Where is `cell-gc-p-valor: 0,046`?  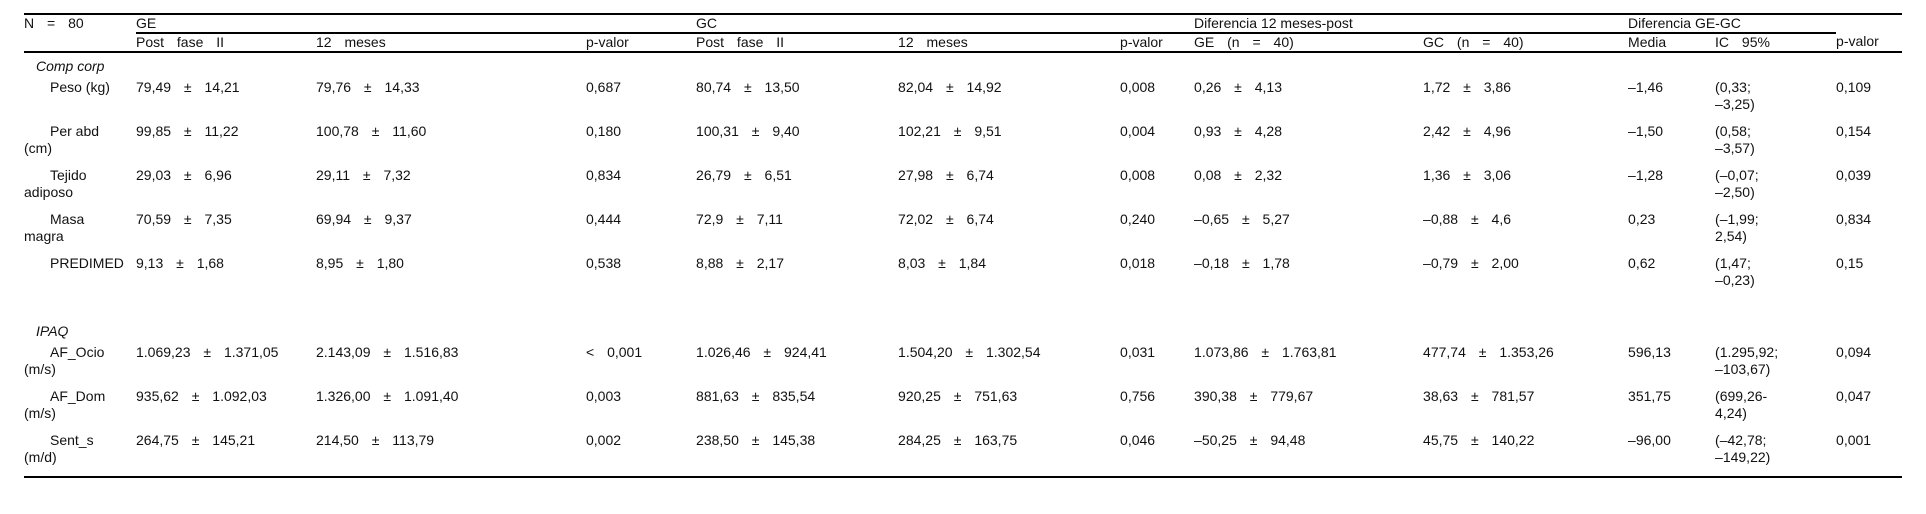 cell-gc-p-valor: 0,046 is located at coordinates (1138, 440).